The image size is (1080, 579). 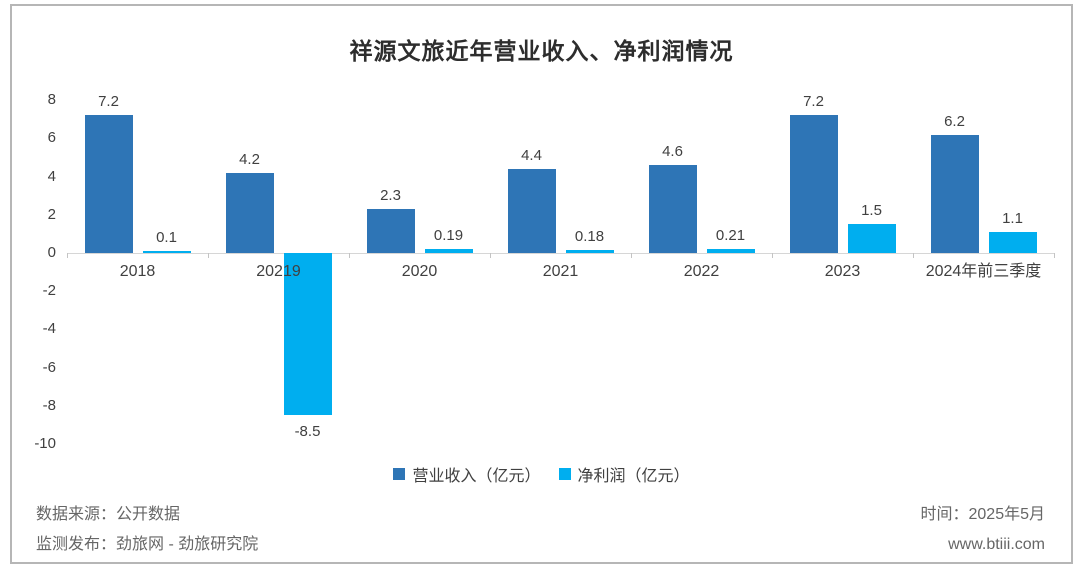 I want to click on y-axis-label: 0, so click(x=51, y=252).